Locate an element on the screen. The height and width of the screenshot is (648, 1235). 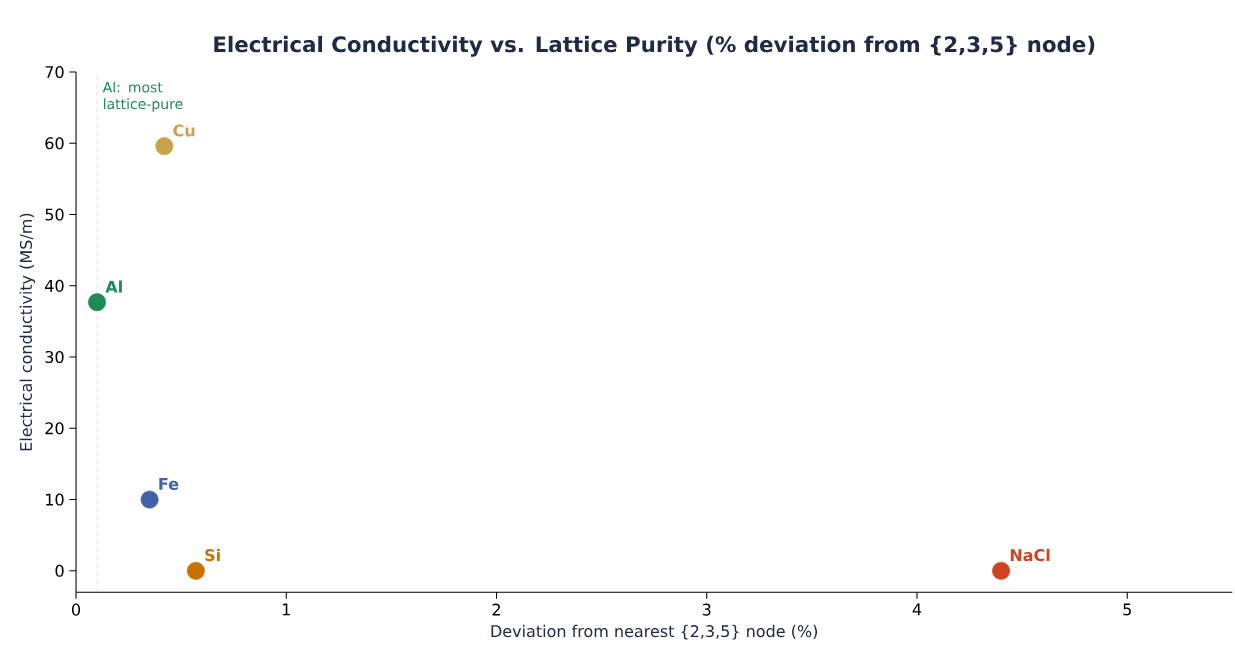
x-tick-label: 1 is located at coordinates (286, 609).